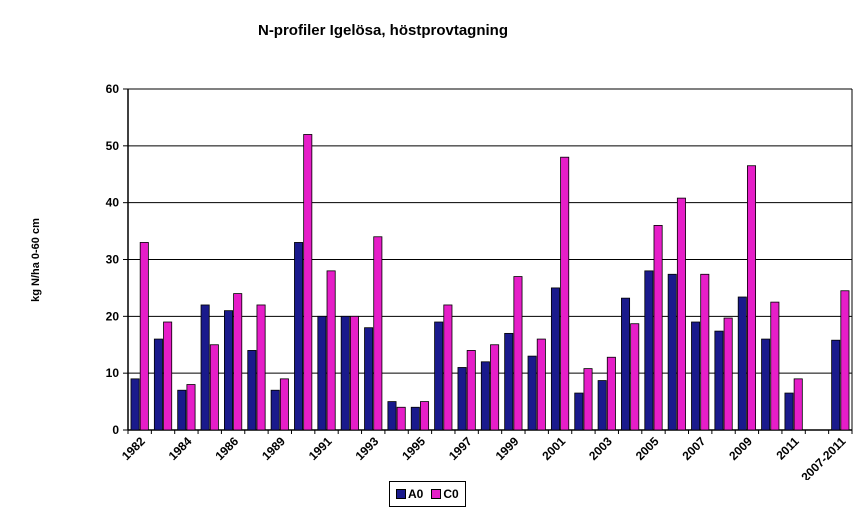 The width and height of the screenshot is (866, 516). I want to click on bar-c0-2008, so click(728, 374).